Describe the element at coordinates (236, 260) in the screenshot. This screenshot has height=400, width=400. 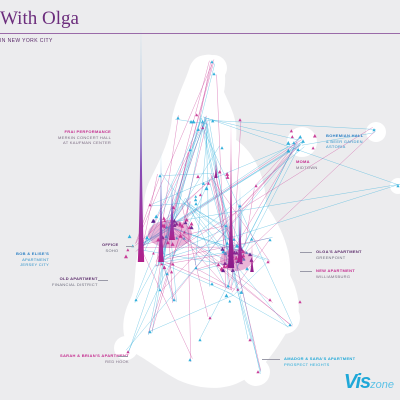
I see `cluster-brooklyn` at that location.